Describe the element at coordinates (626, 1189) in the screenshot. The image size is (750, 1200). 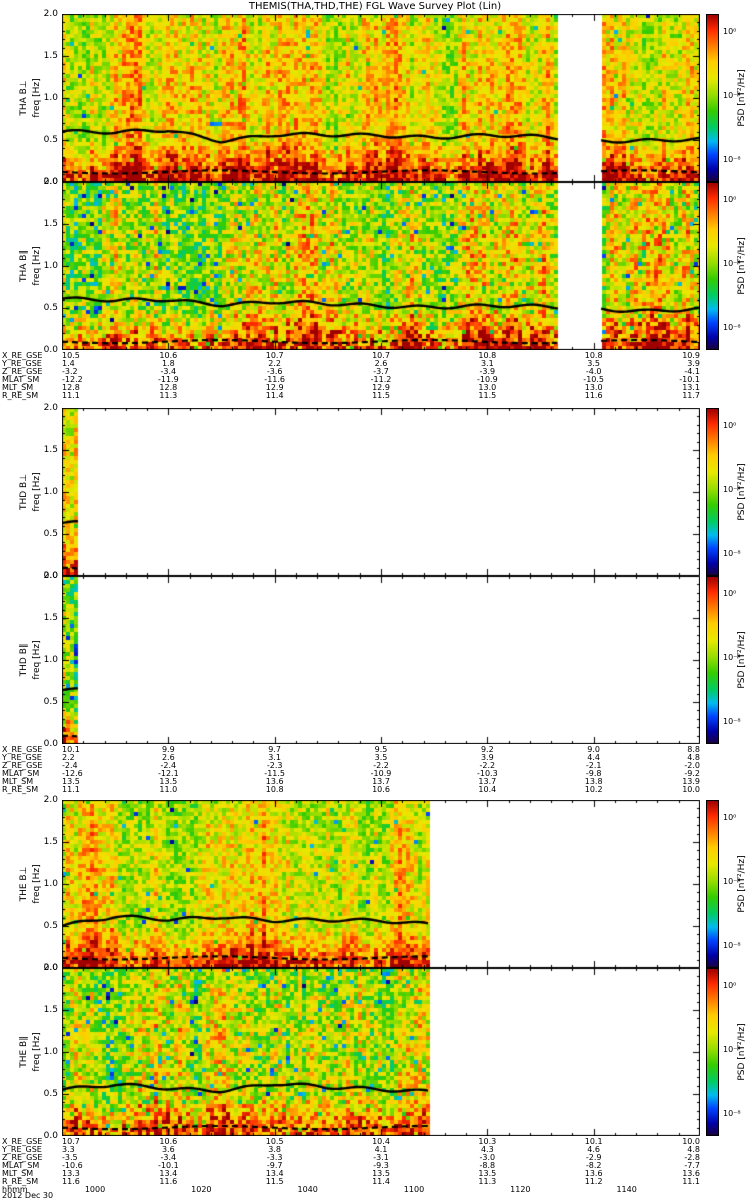
I see `time-tick-label: 1140` at that location.